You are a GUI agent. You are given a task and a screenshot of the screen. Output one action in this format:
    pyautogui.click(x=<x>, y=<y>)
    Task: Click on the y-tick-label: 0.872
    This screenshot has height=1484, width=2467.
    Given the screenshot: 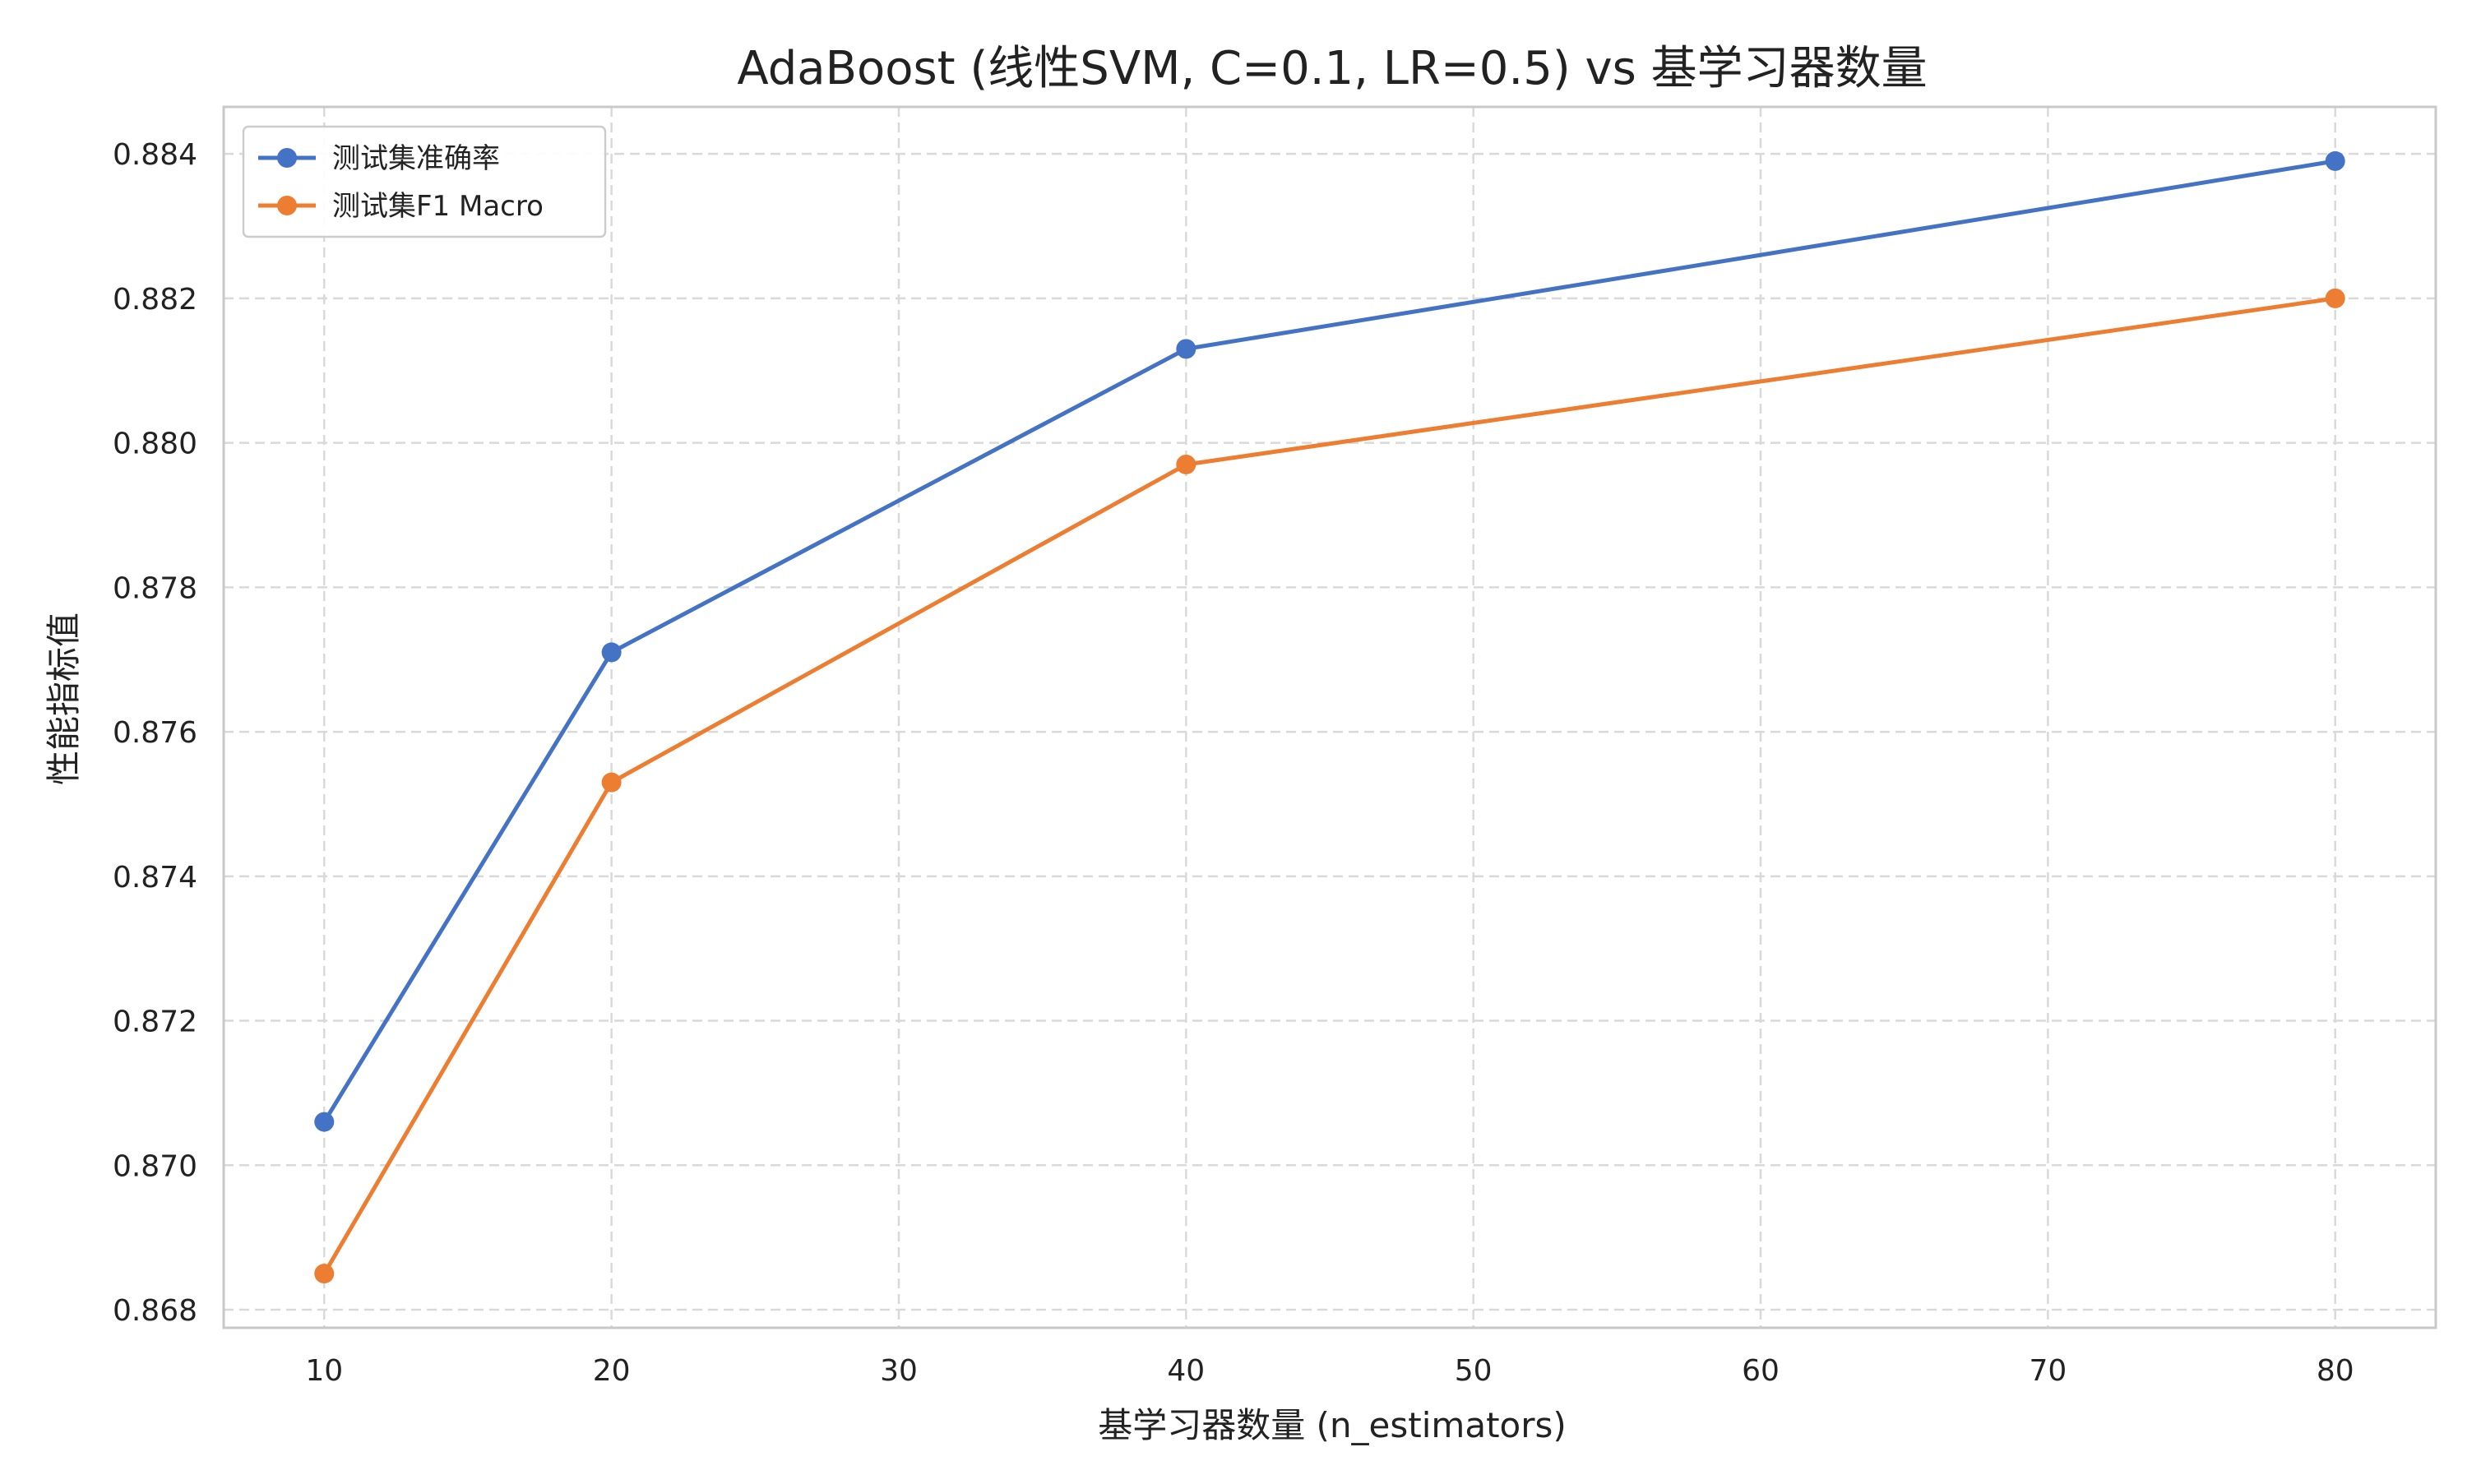 What is the action you would take?
    pyautogui.click(x=155, y=1022)
    